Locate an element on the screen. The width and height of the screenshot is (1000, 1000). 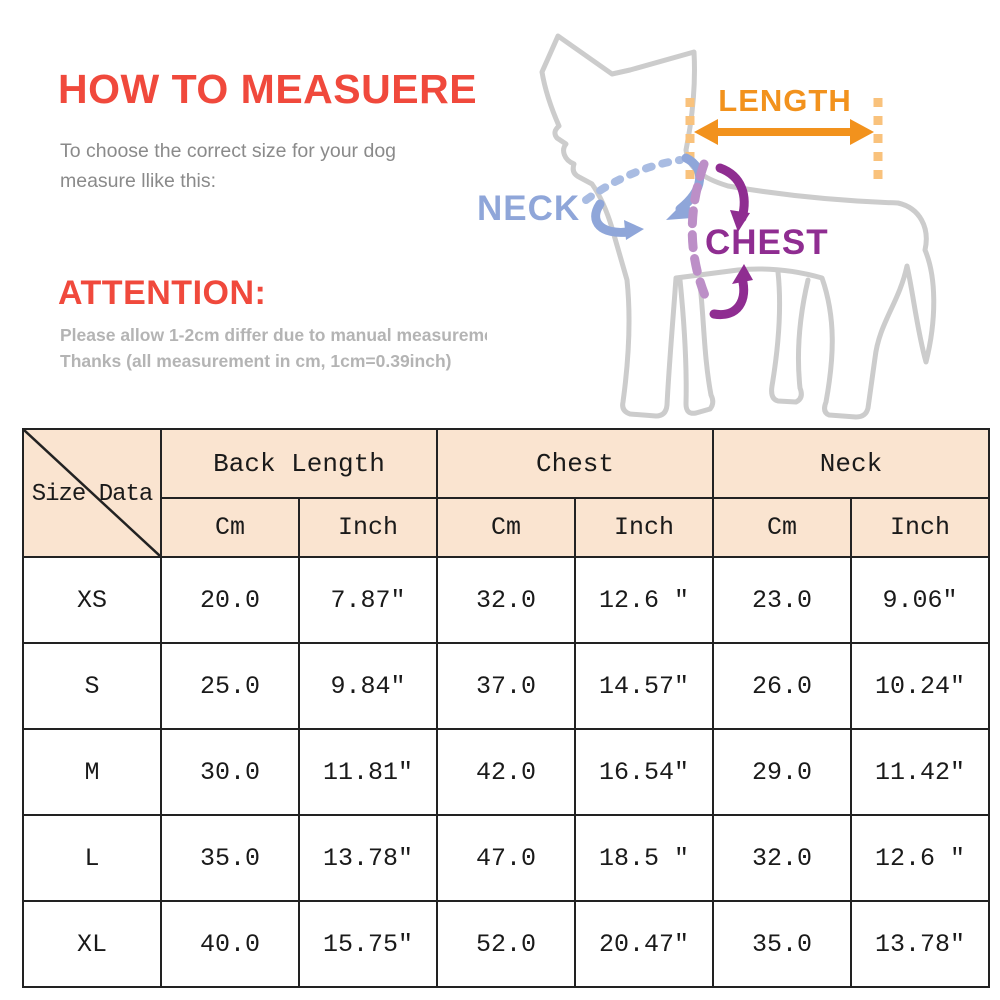
group-header-neck: Neck is located at coordinates (851, 463).